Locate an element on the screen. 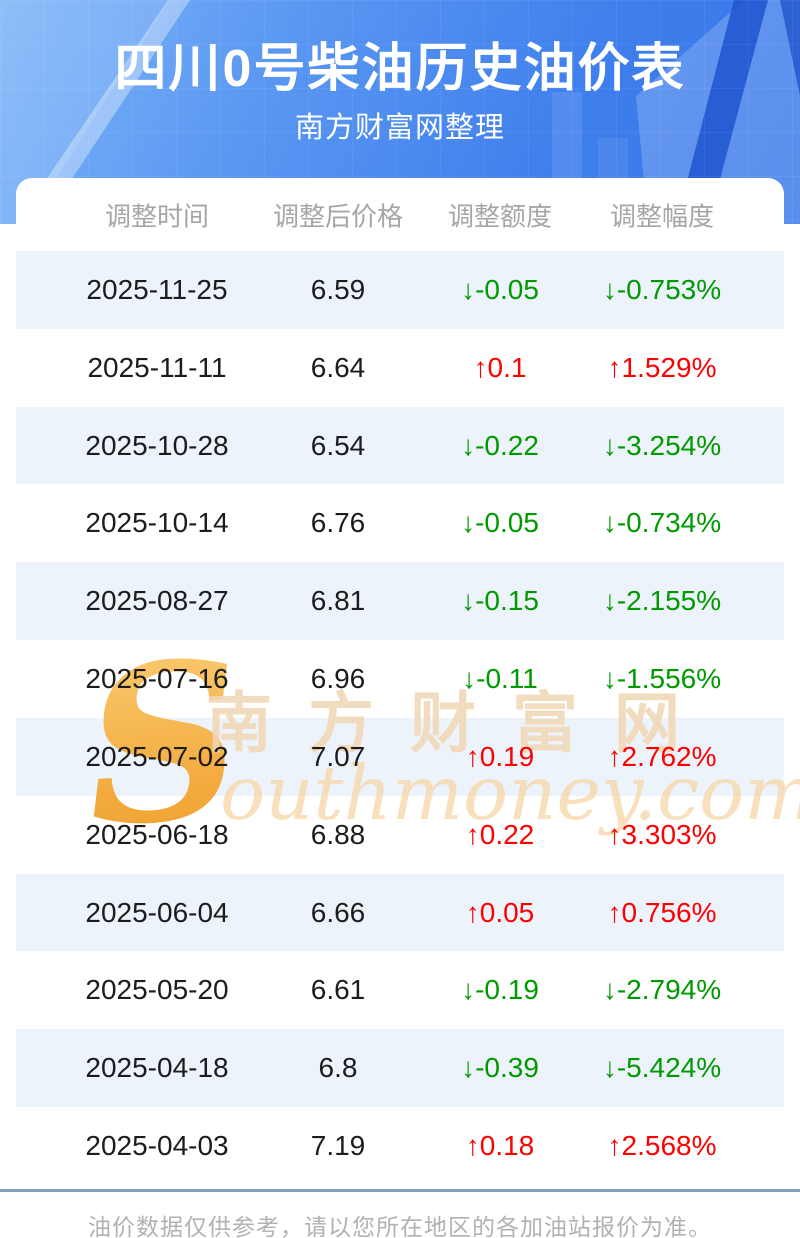  row-change: ↑0.19 is located at coordinates (500, 756).